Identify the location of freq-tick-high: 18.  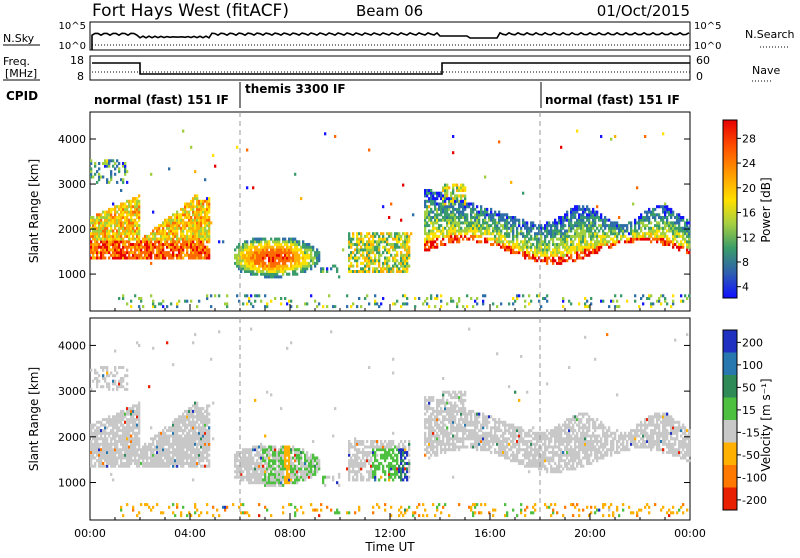
(77, 60).